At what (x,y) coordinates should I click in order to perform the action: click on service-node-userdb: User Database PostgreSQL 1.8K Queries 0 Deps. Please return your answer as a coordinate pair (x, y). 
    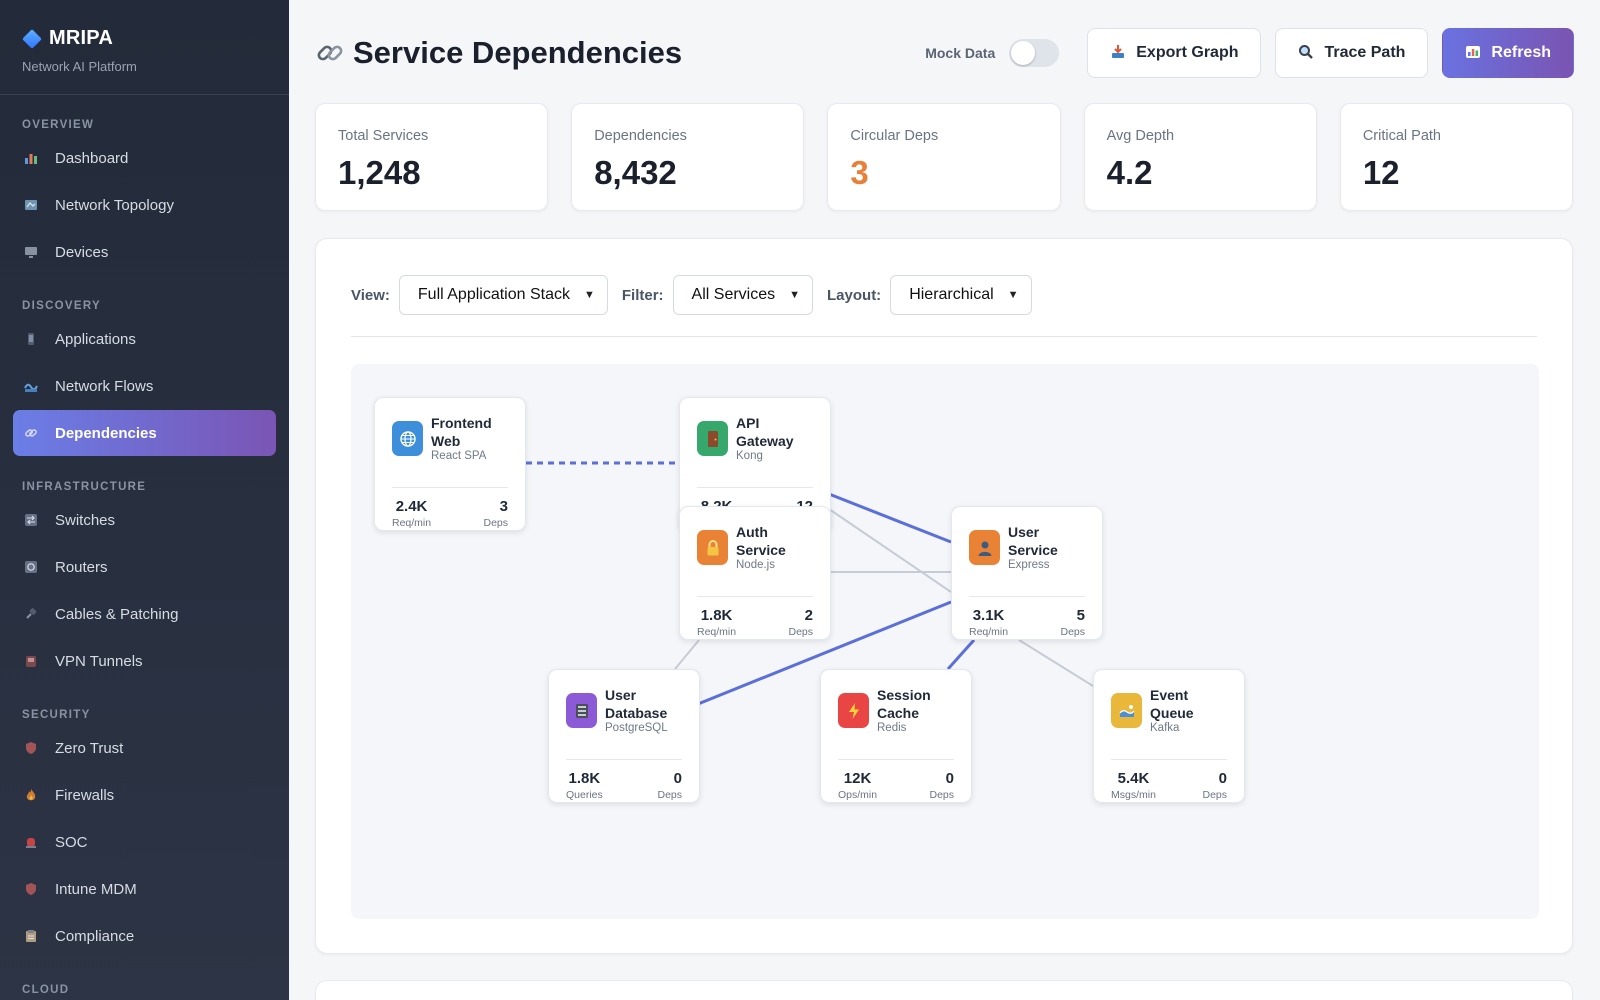
    Looking at the image, I should click on (624, 736).